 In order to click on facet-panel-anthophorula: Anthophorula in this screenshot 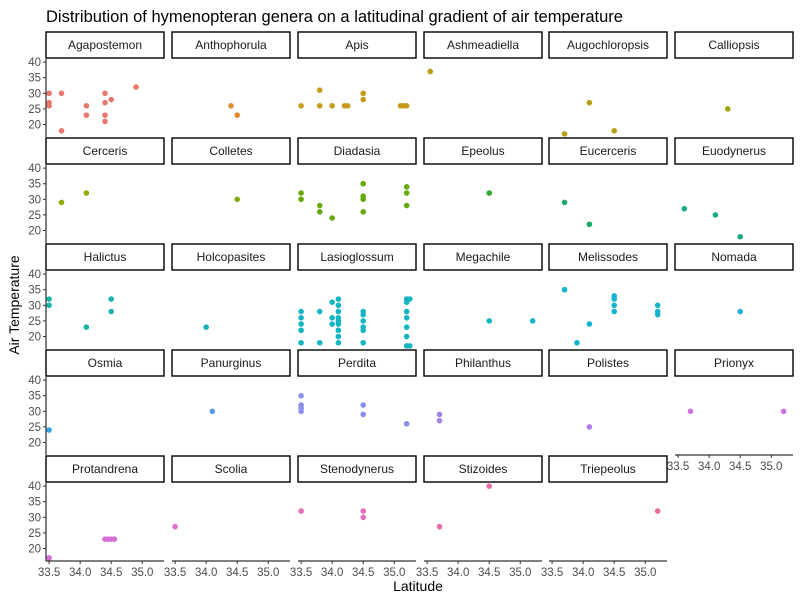, I will do `click(231, 74)`.